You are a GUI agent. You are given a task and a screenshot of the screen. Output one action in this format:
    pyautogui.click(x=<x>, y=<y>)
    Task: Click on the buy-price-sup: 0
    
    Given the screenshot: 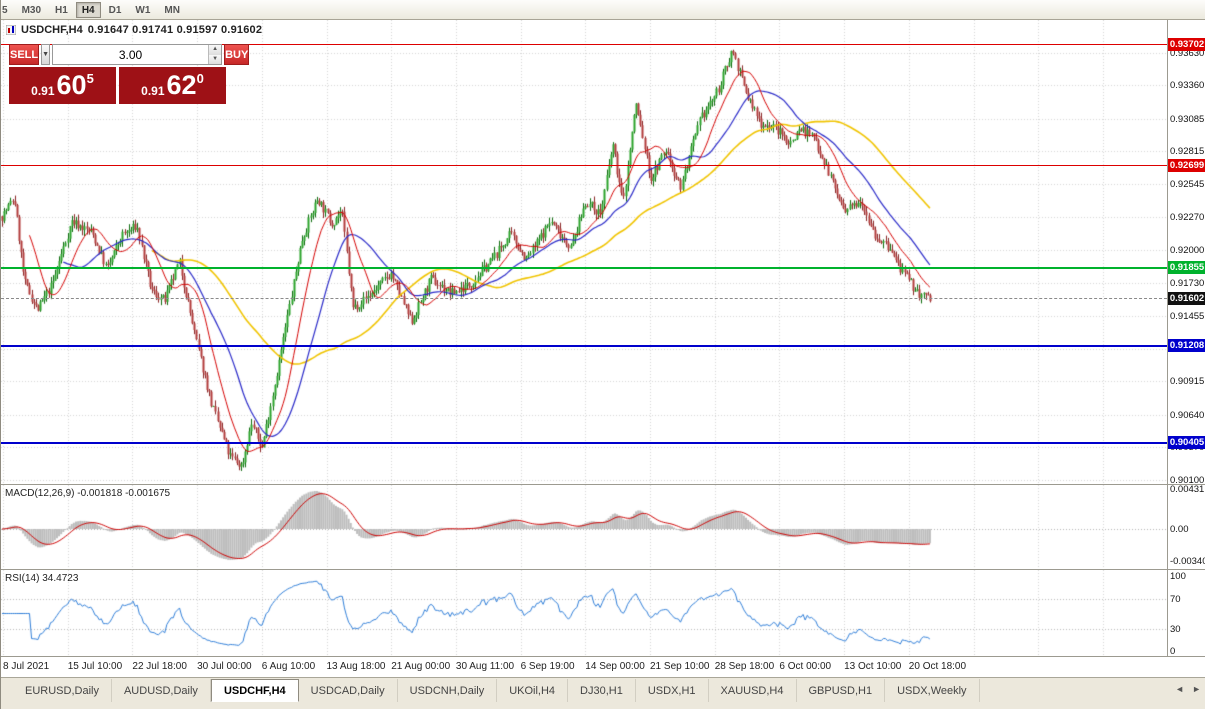 What is the action you would take?
    pyautogui.click(x=200, y=78)
    